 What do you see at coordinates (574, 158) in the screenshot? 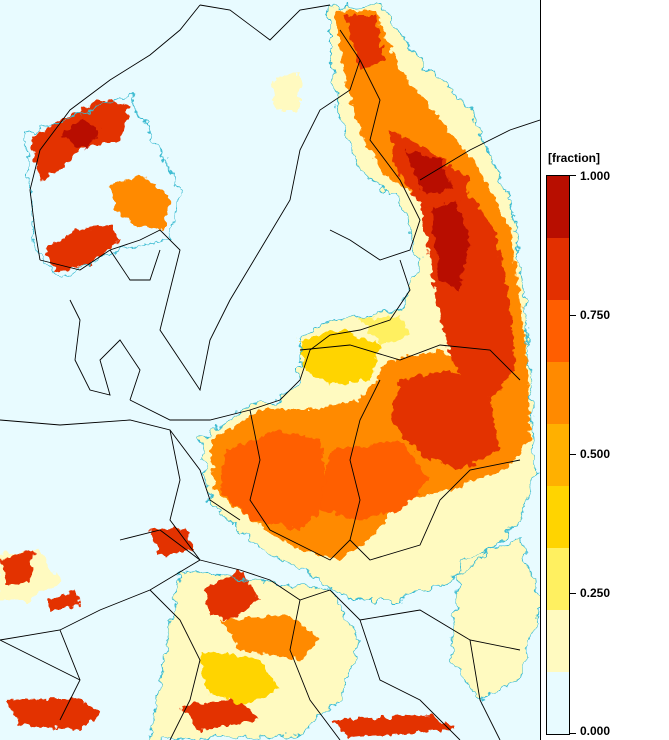
I see `legend-title: [fraction]` at bounding box center [574, 158].